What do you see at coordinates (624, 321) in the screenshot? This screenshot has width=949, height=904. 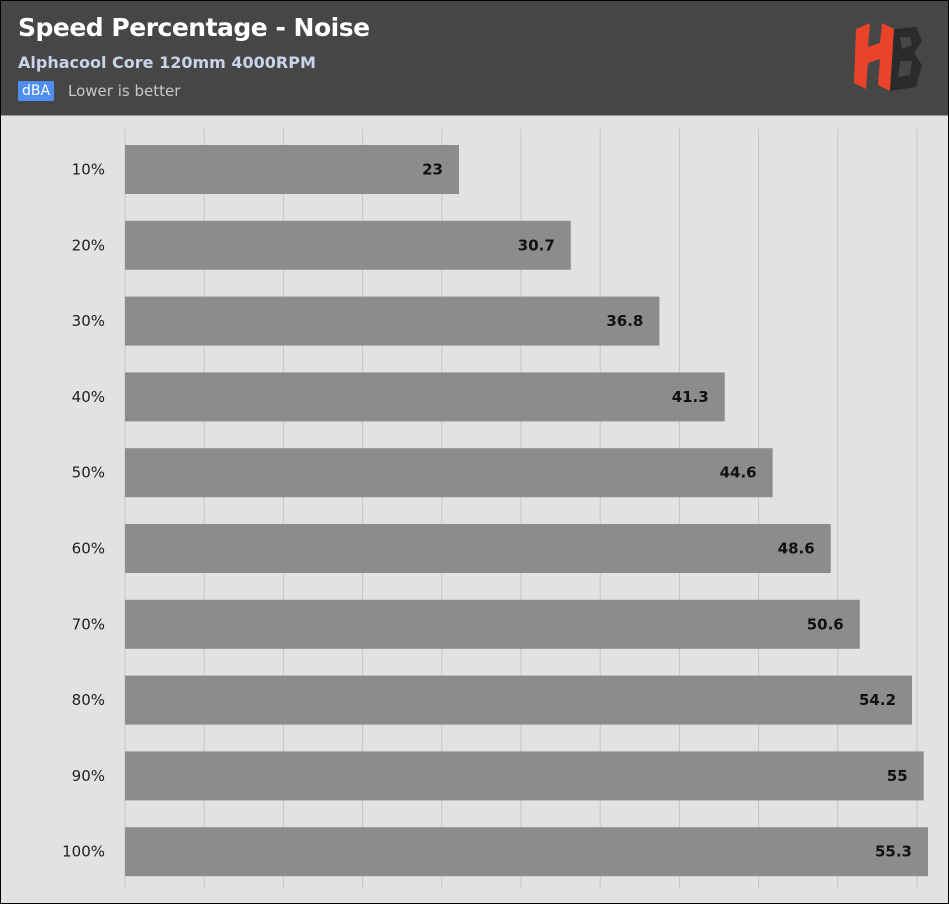 I see `value-label: 36.8` at bounding box center [624, 321].